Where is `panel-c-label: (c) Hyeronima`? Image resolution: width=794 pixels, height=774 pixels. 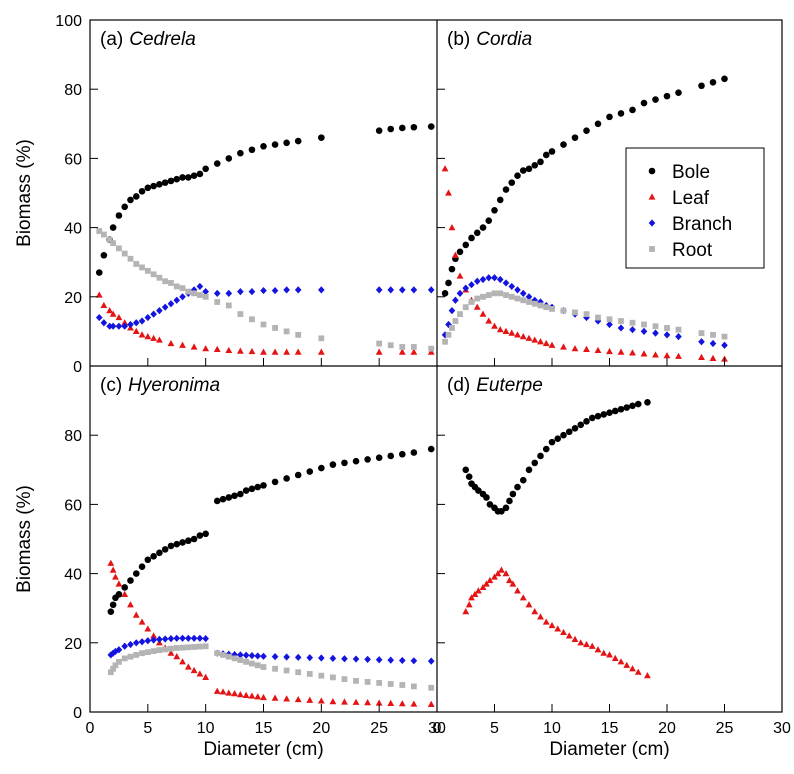 panel-c-label: (c) Hyeronima is located at coordinates (160, 385).